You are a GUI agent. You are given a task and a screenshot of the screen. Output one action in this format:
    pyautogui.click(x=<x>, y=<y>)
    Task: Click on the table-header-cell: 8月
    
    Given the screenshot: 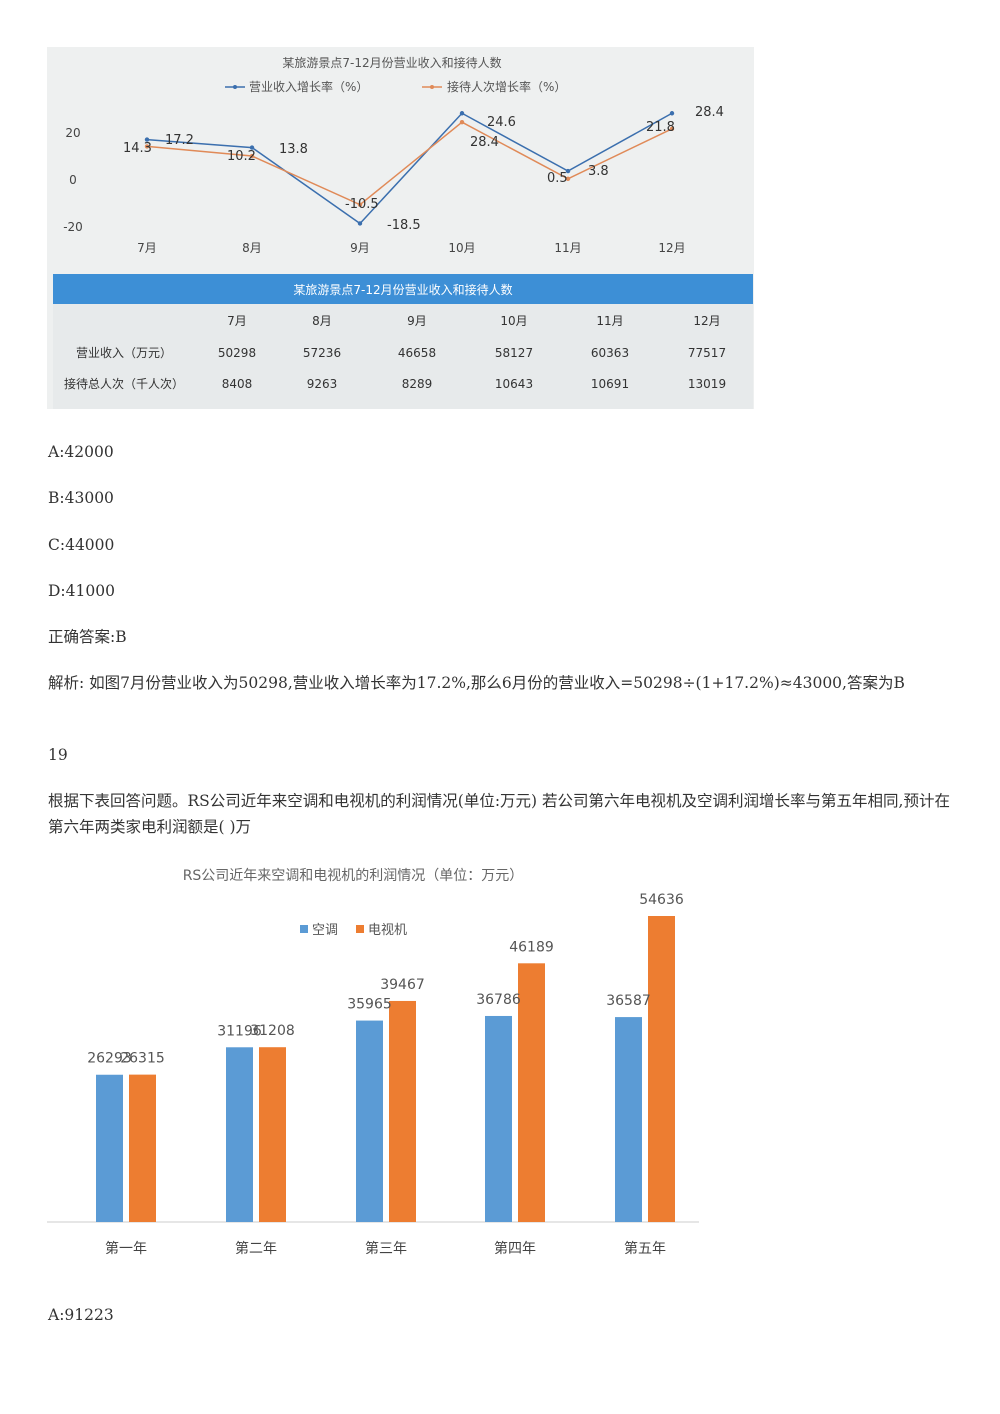 What is the action you would take?
    pyautogui.click(x=322, y=321)
    